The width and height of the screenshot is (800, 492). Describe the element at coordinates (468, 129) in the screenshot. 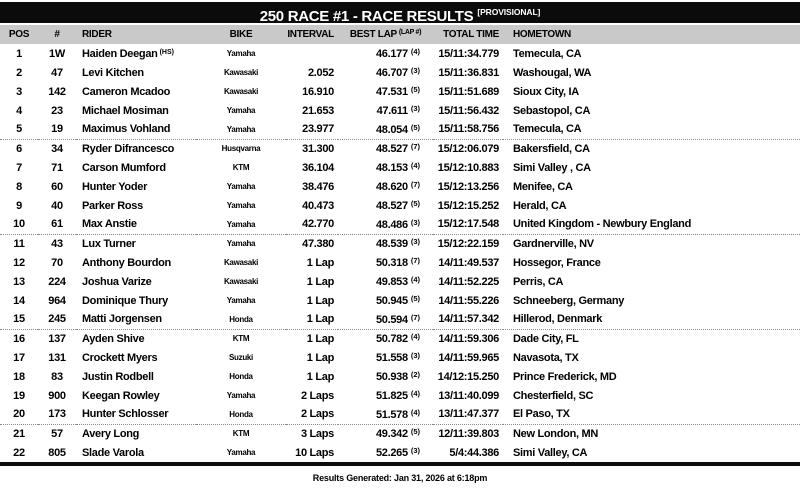

I see `cell-total-time: 15/11:58.756` at that location.